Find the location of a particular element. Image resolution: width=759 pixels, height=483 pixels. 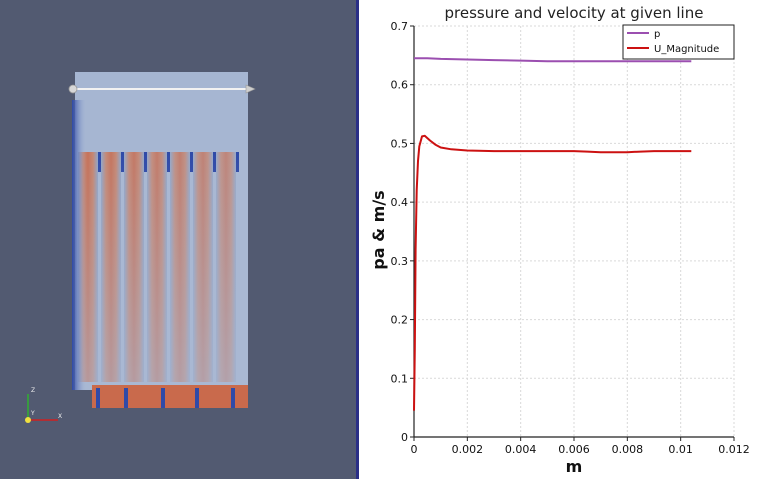

series-line-p is located at coordinates (553, 60).